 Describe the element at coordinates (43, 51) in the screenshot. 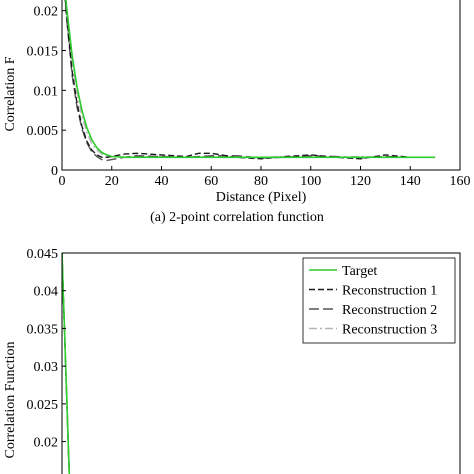

I see `chart-a-y-tick-label: 0.015` at that location.